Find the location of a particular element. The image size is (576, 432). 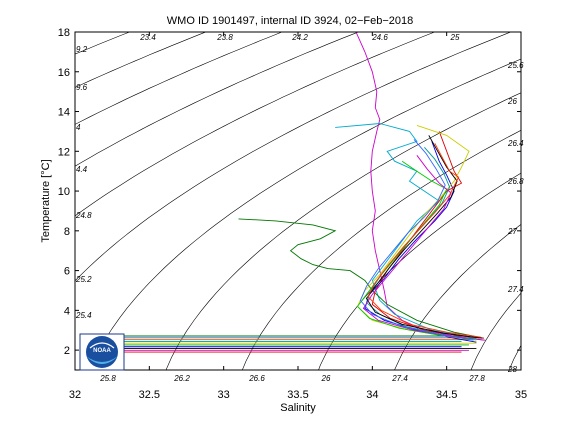

contour-label-left: 4 is located at coordinates (78, 127).